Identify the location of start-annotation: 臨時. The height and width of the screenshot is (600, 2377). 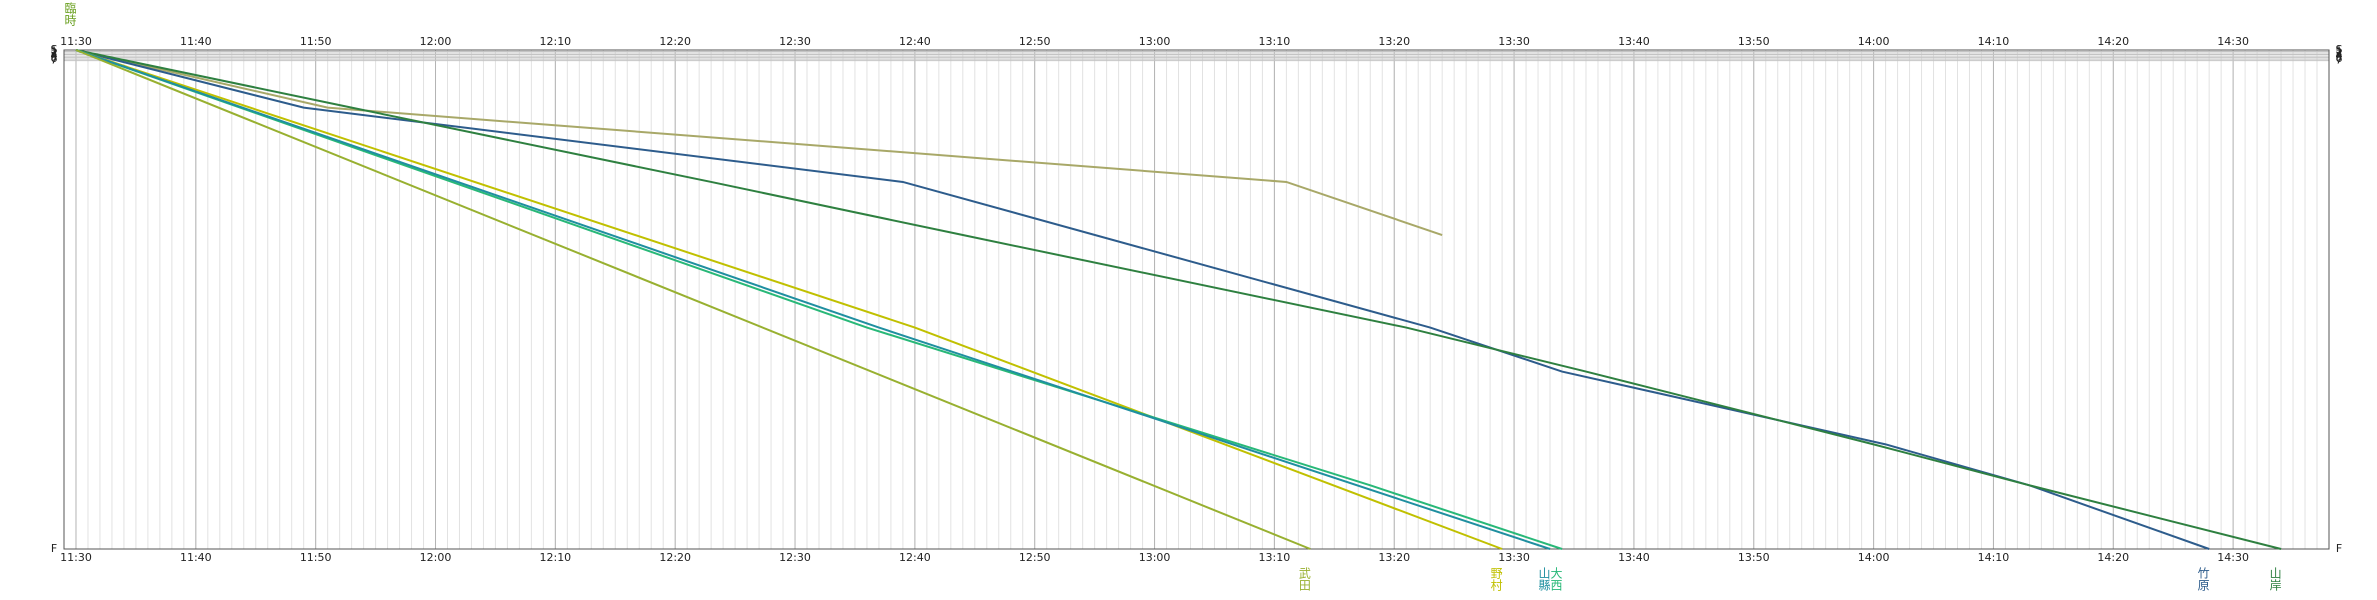
(70, 14).